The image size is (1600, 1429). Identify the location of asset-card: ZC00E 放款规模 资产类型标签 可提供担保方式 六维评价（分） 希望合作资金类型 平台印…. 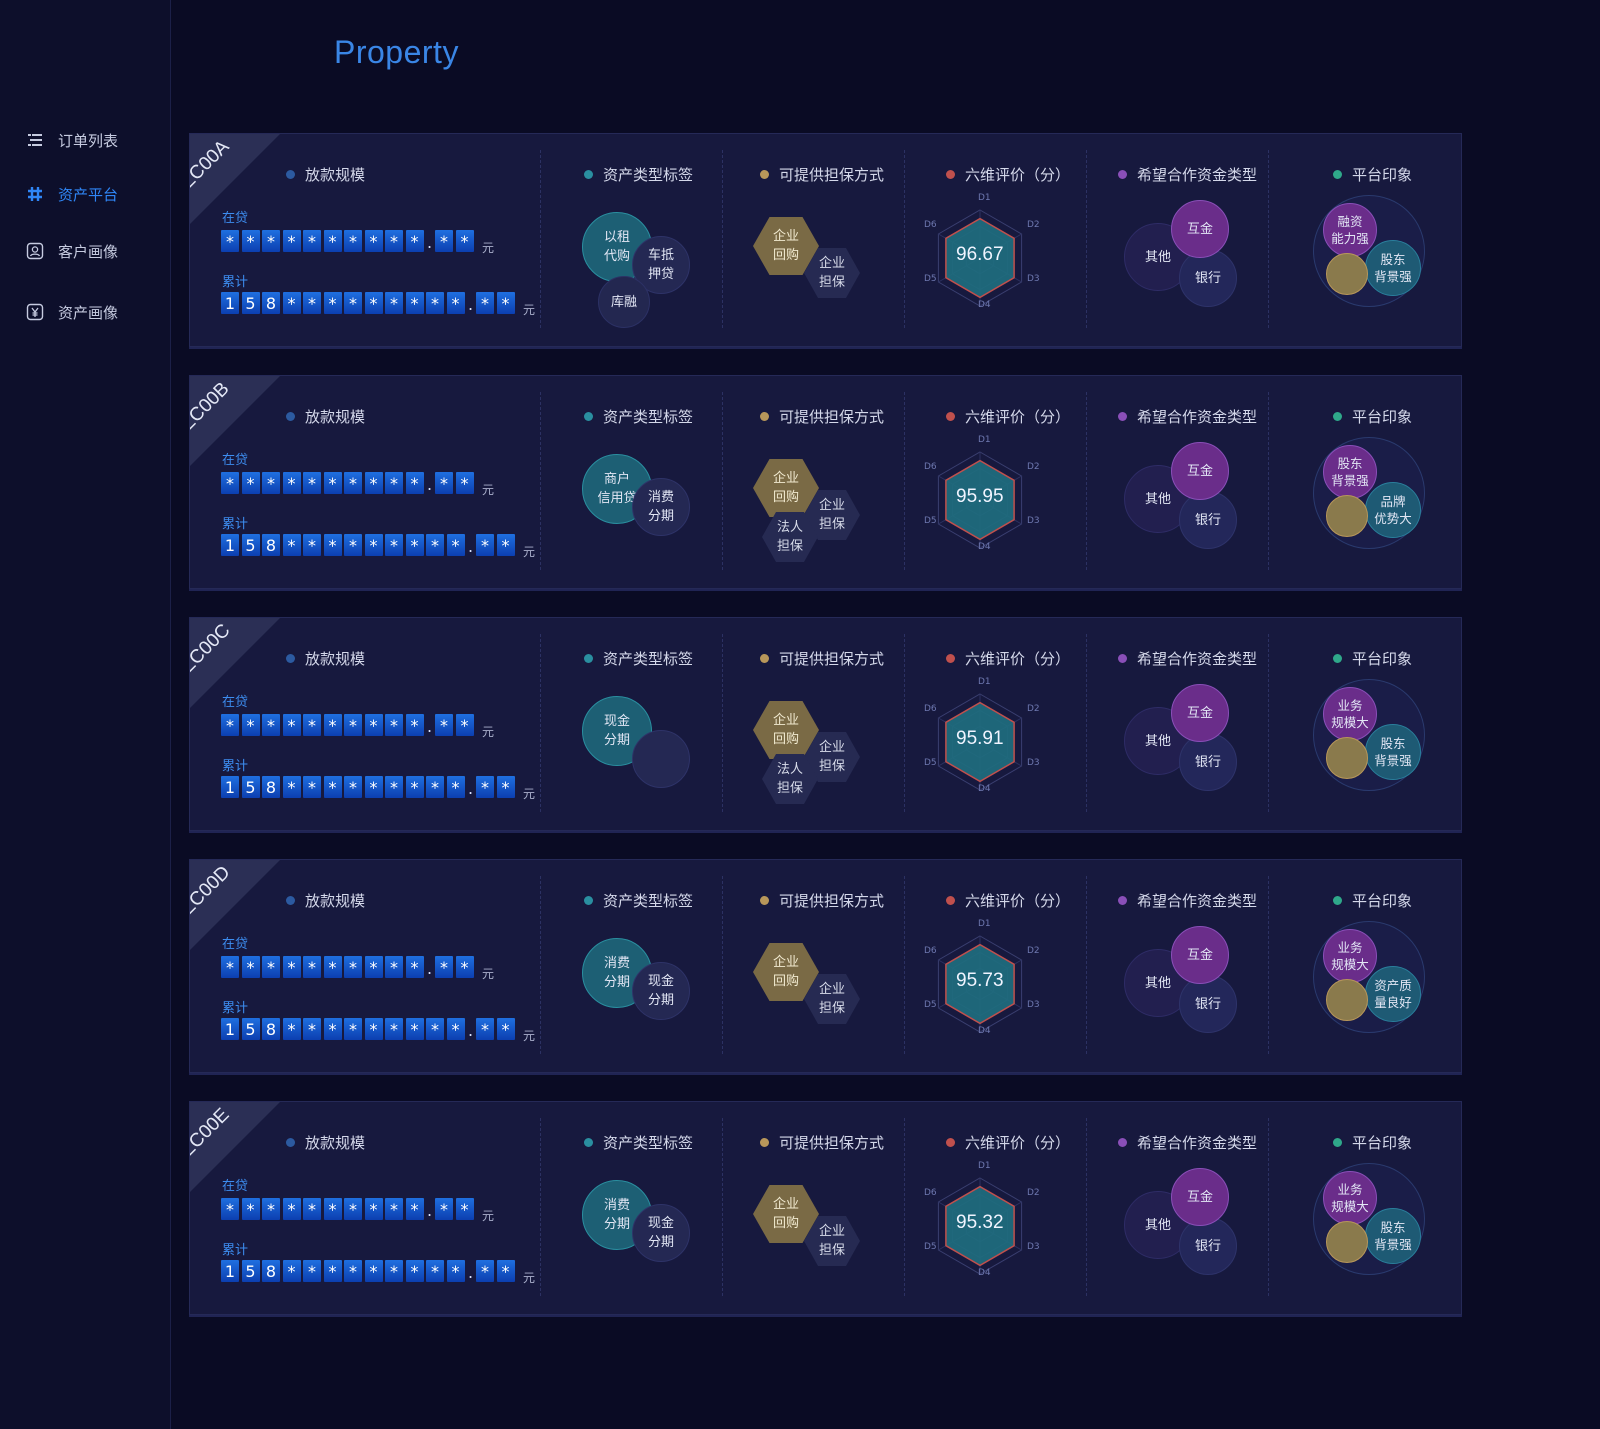
(825, 1208).